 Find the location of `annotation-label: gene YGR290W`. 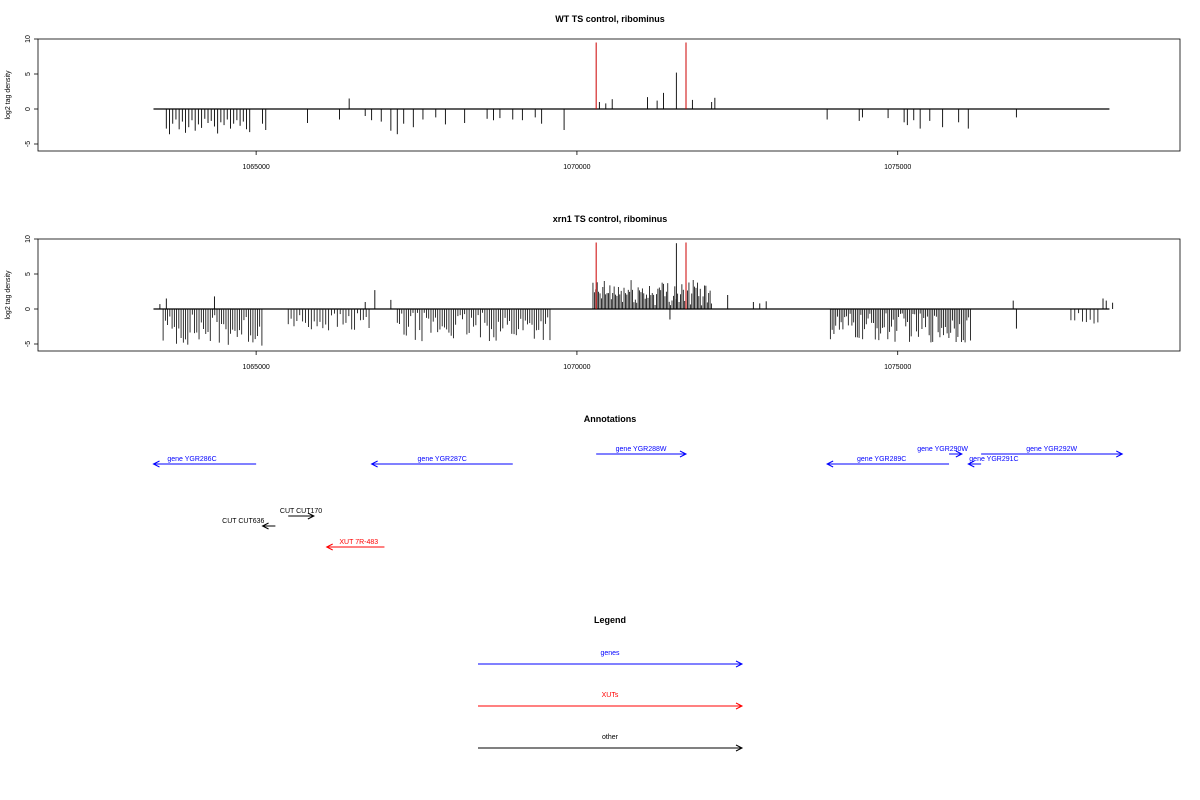

annotation-label: gene YGR290W is located at coordinates (942, 449).